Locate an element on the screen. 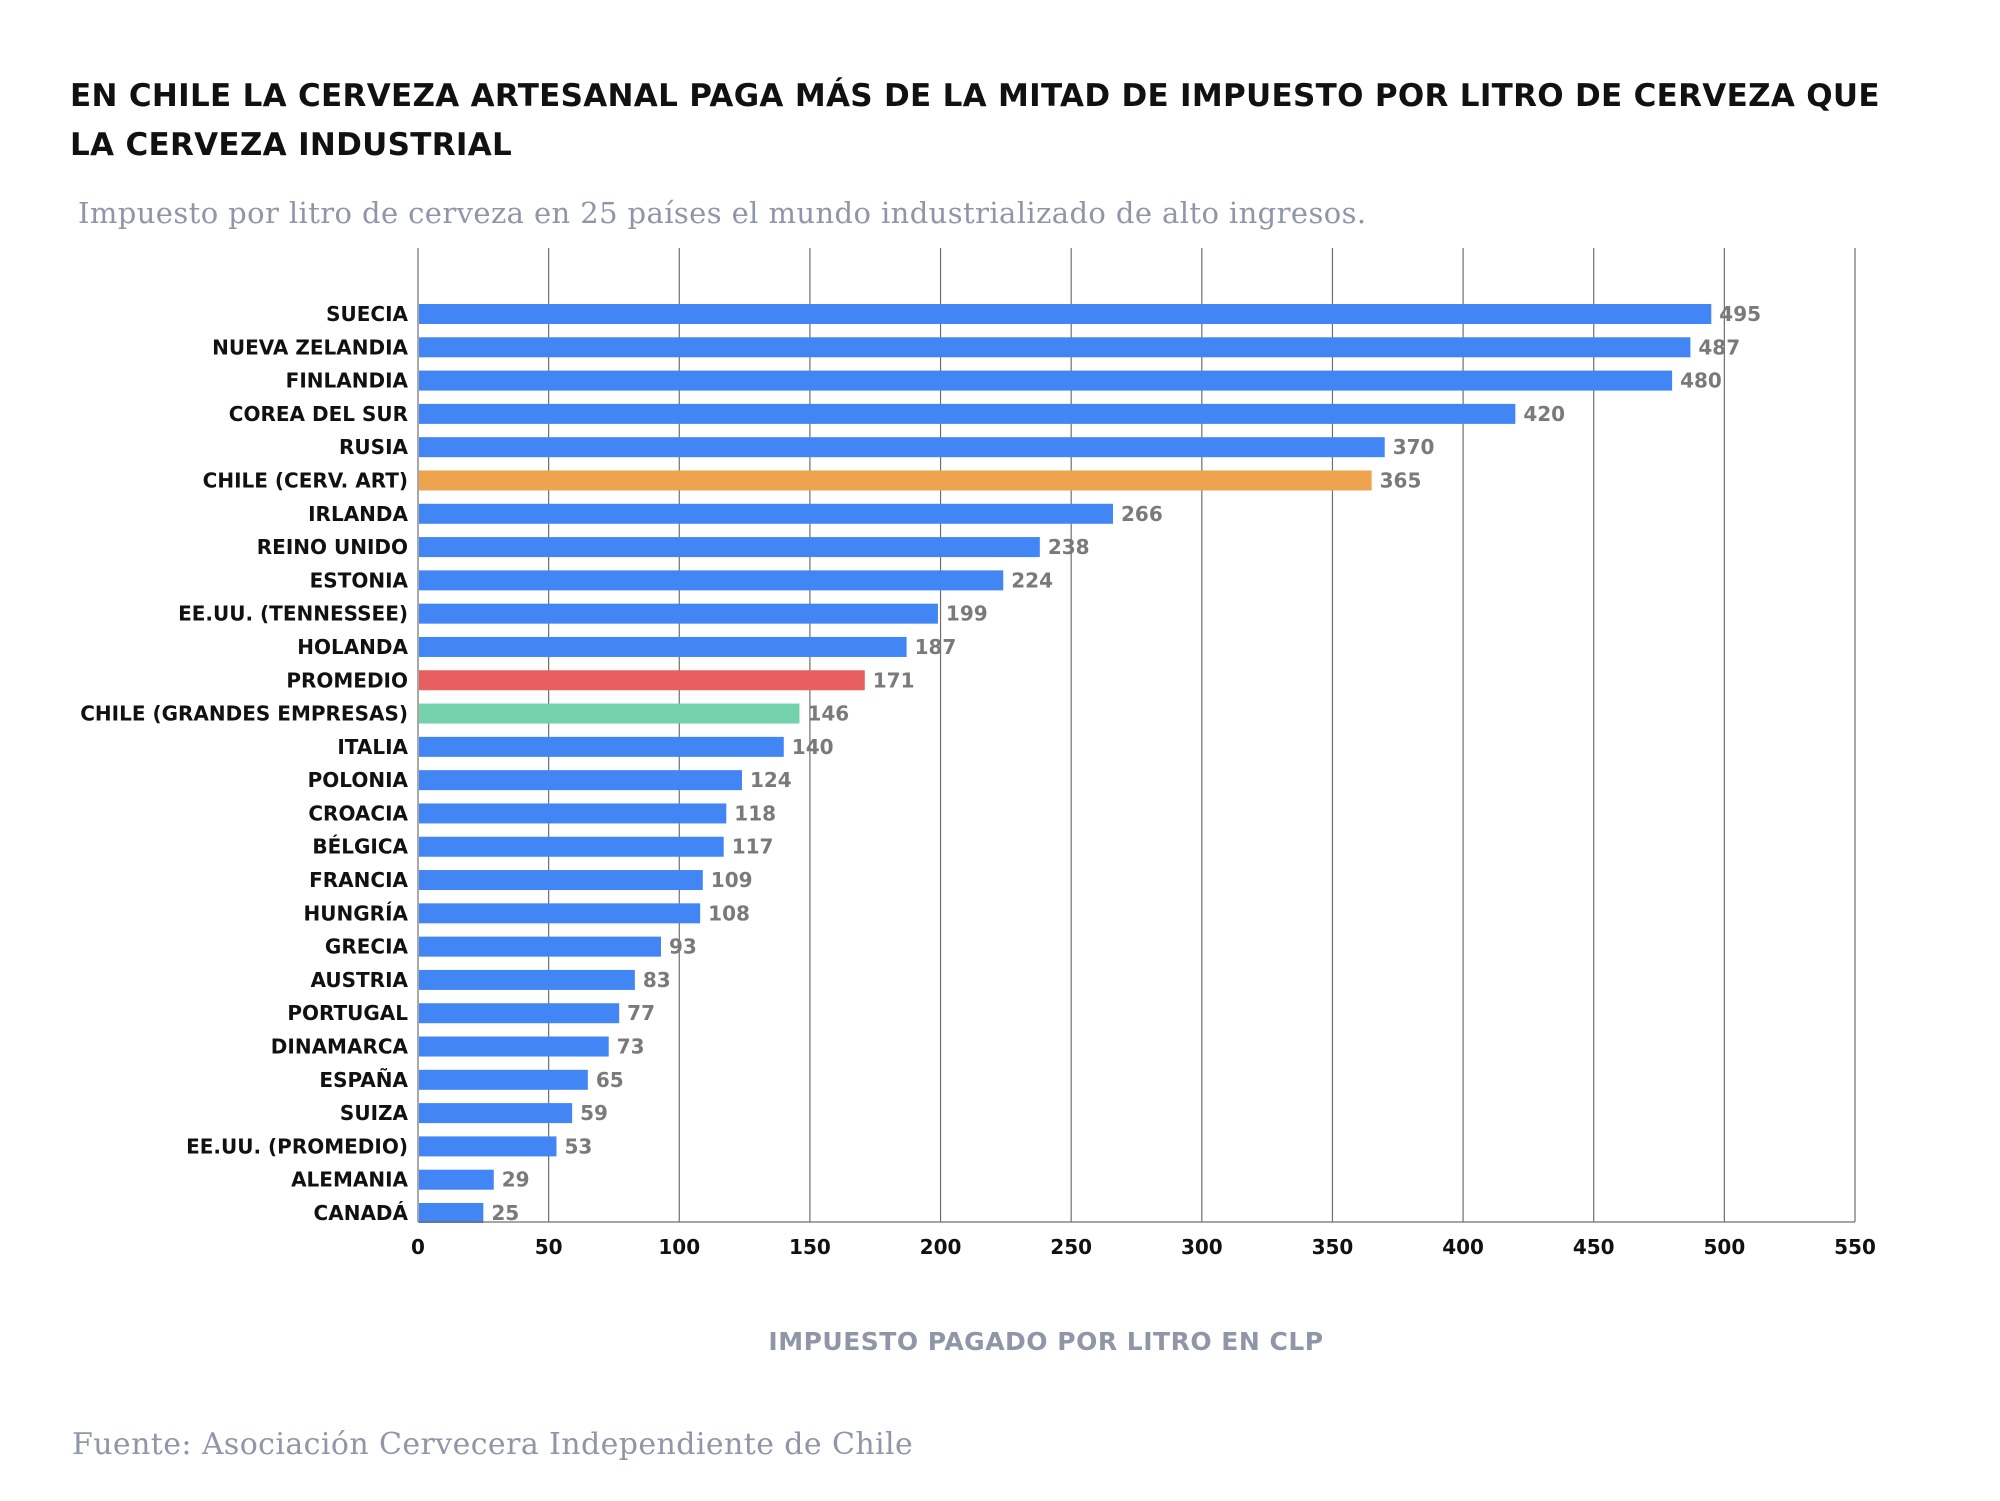  value-label: 480 is located at coordinates (1701, 381).